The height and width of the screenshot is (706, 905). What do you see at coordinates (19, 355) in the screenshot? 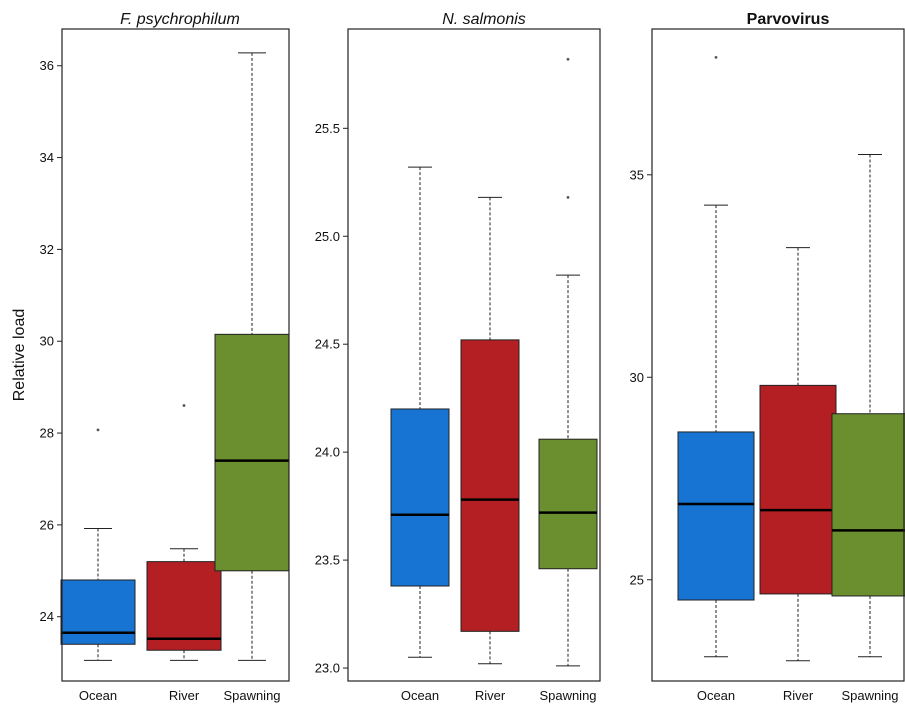
I see `y-axis-label: Relative load` at bounding box center [19, 355].